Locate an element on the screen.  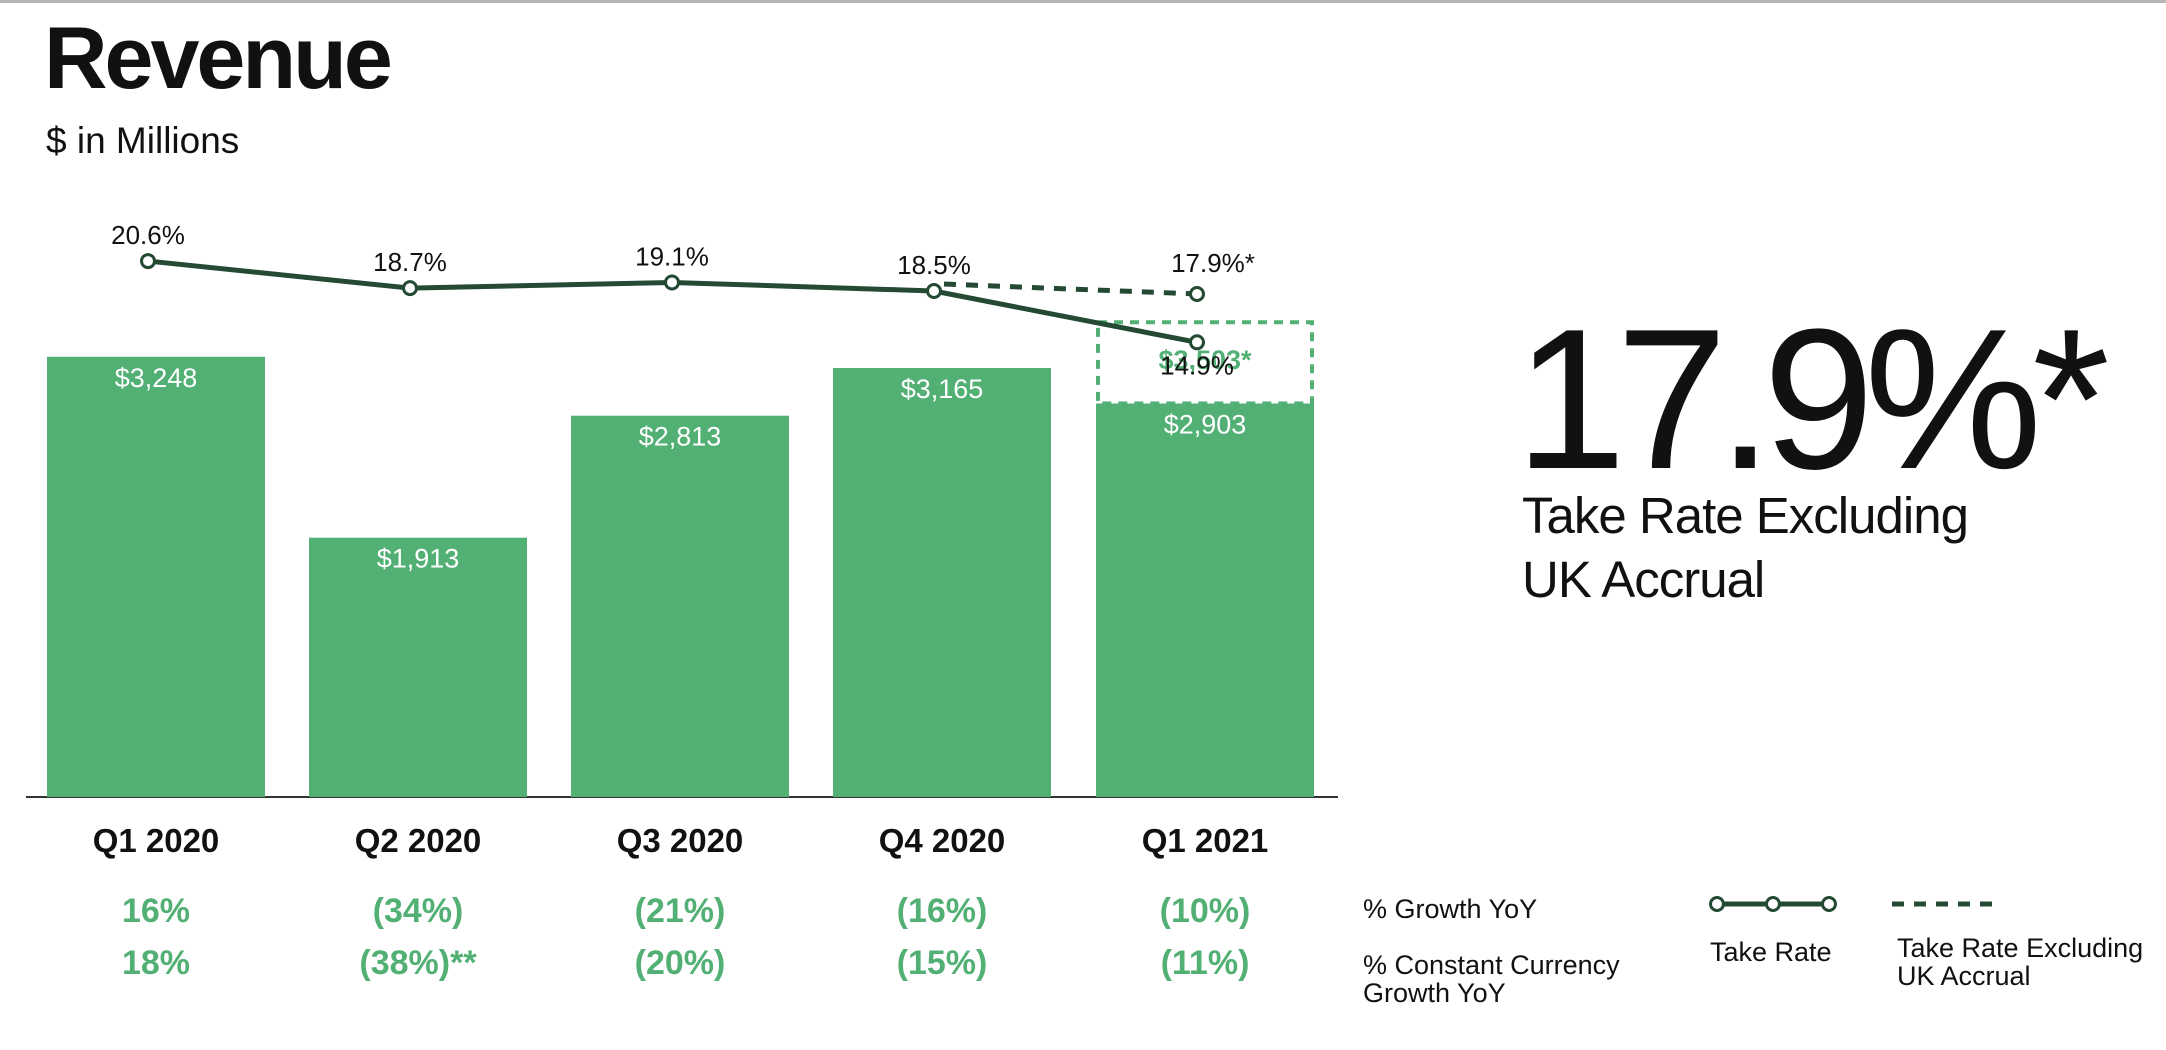
bar-value-label: $2,903 is located at coordinates (1205, 425).